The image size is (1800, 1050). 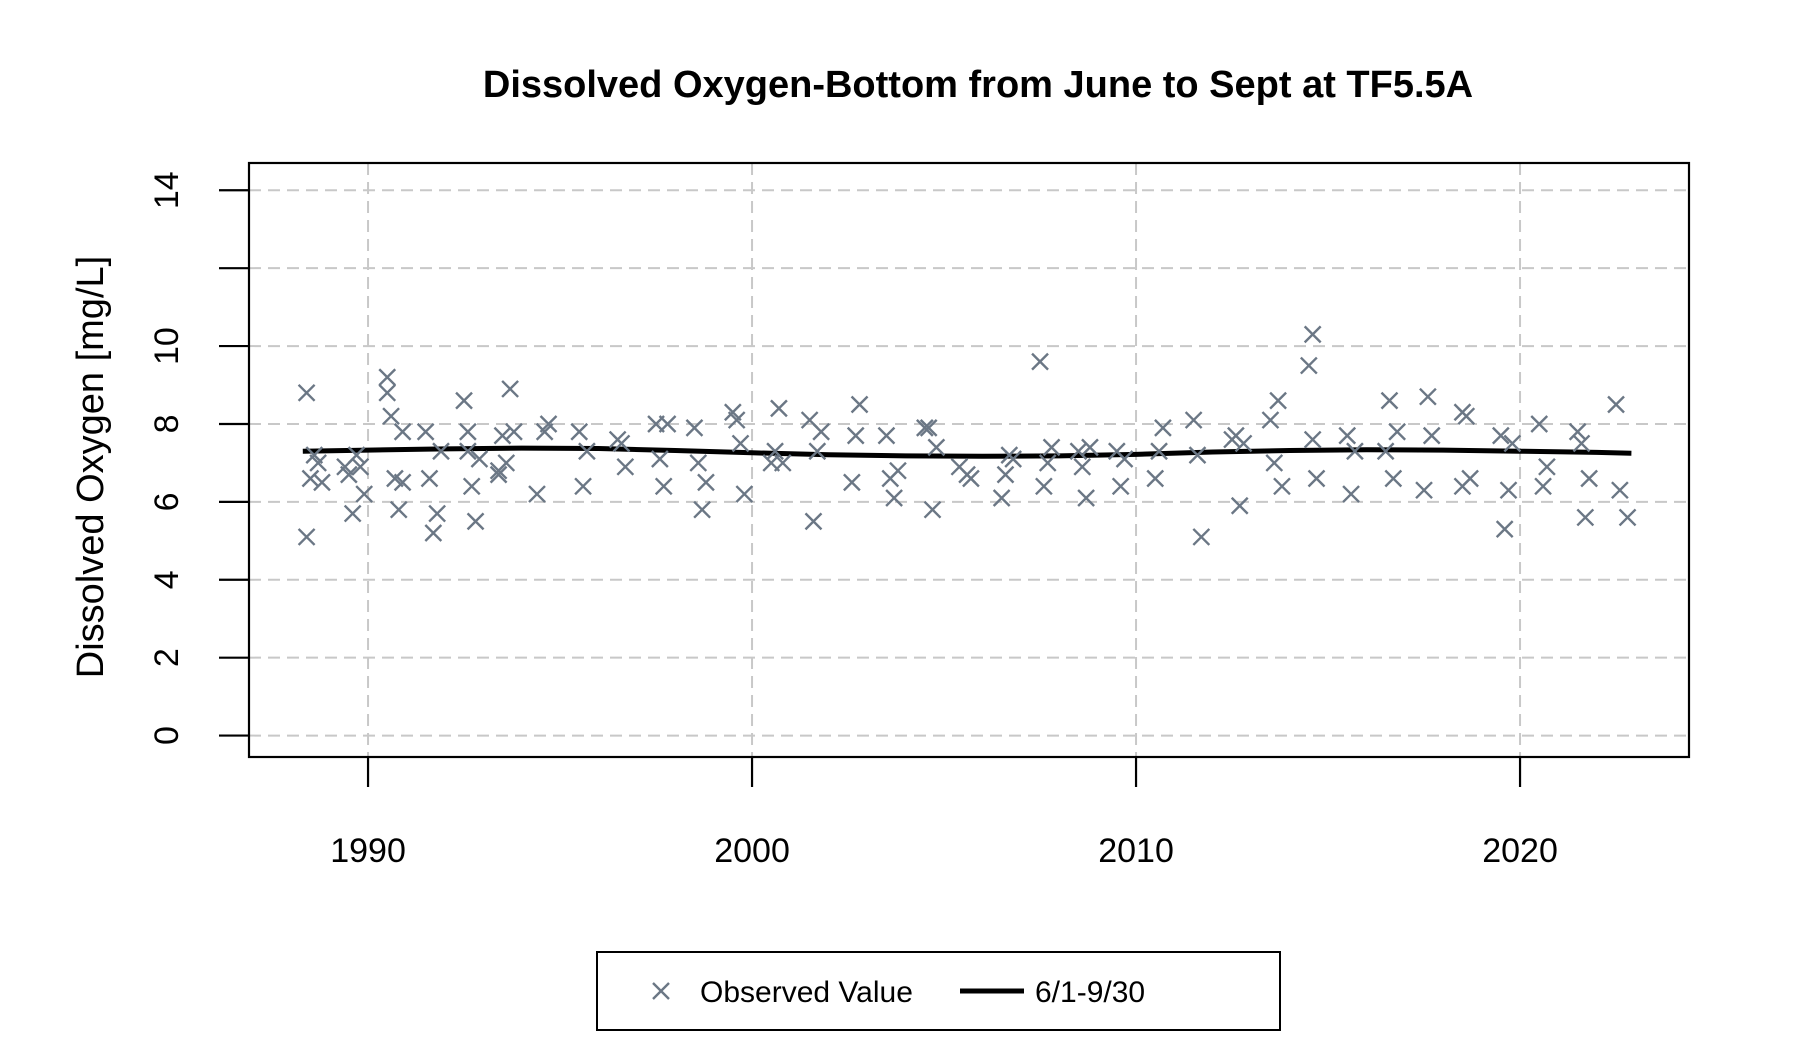 I want to click on y-tick-label: 8, so click(x=167, y=424).